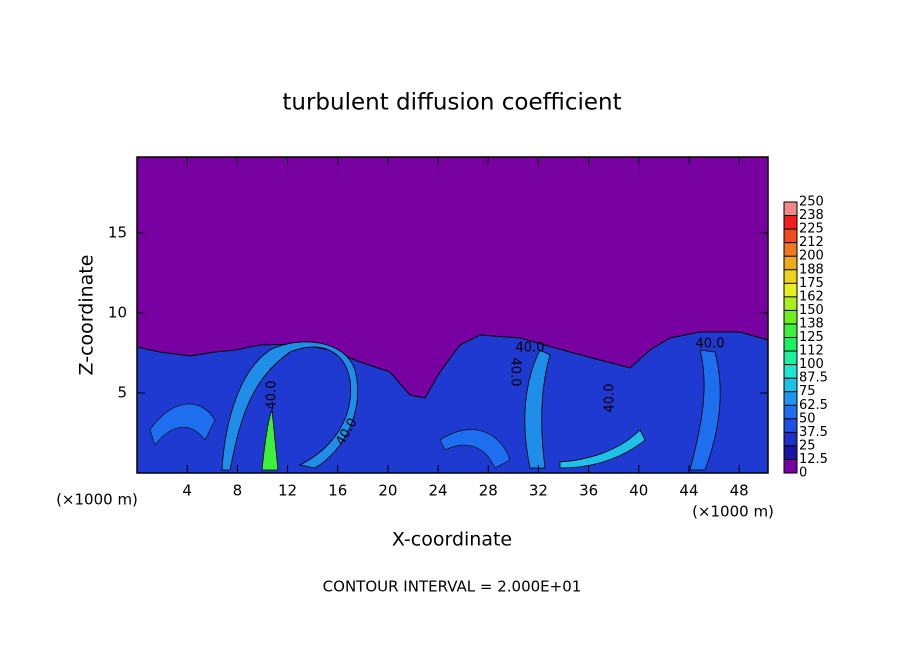 This screenshot has width=904, height=654. What do you see at coordinates (452, 540) in the screenshot?
I see `x-axis-label: X-coordinate` at bounding box center [452, 540].